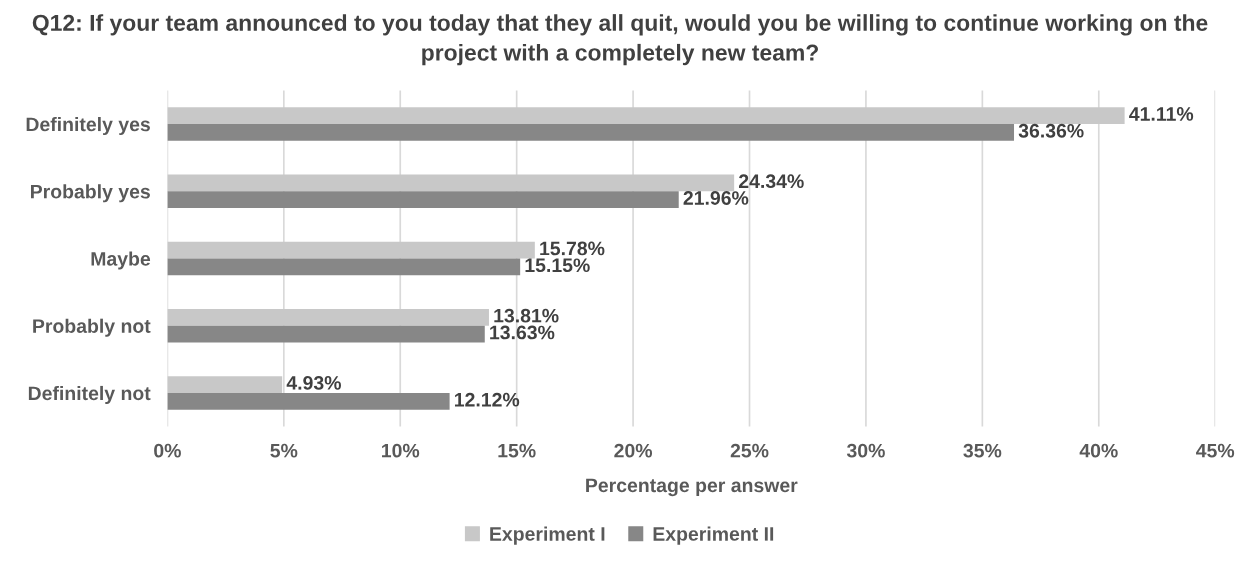  Describe the element at coordinates (89, 395) in the screenshot. I see `y-tick-label: Definitely not` at that location.